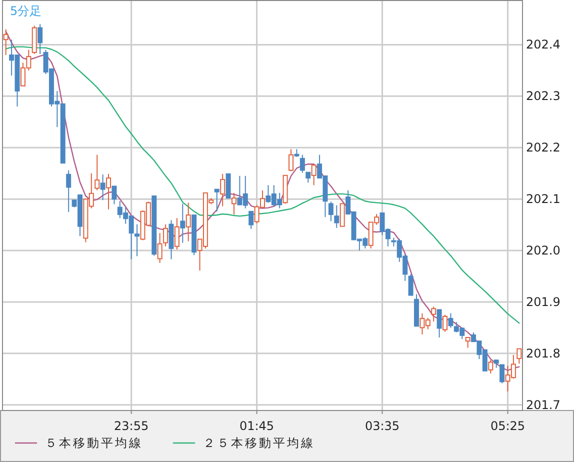 This screenshot has height=462, width=574. Describe the element at coordinates (543, 147) in the screenshot. I see `y-tick-label: 202.2` at that location.